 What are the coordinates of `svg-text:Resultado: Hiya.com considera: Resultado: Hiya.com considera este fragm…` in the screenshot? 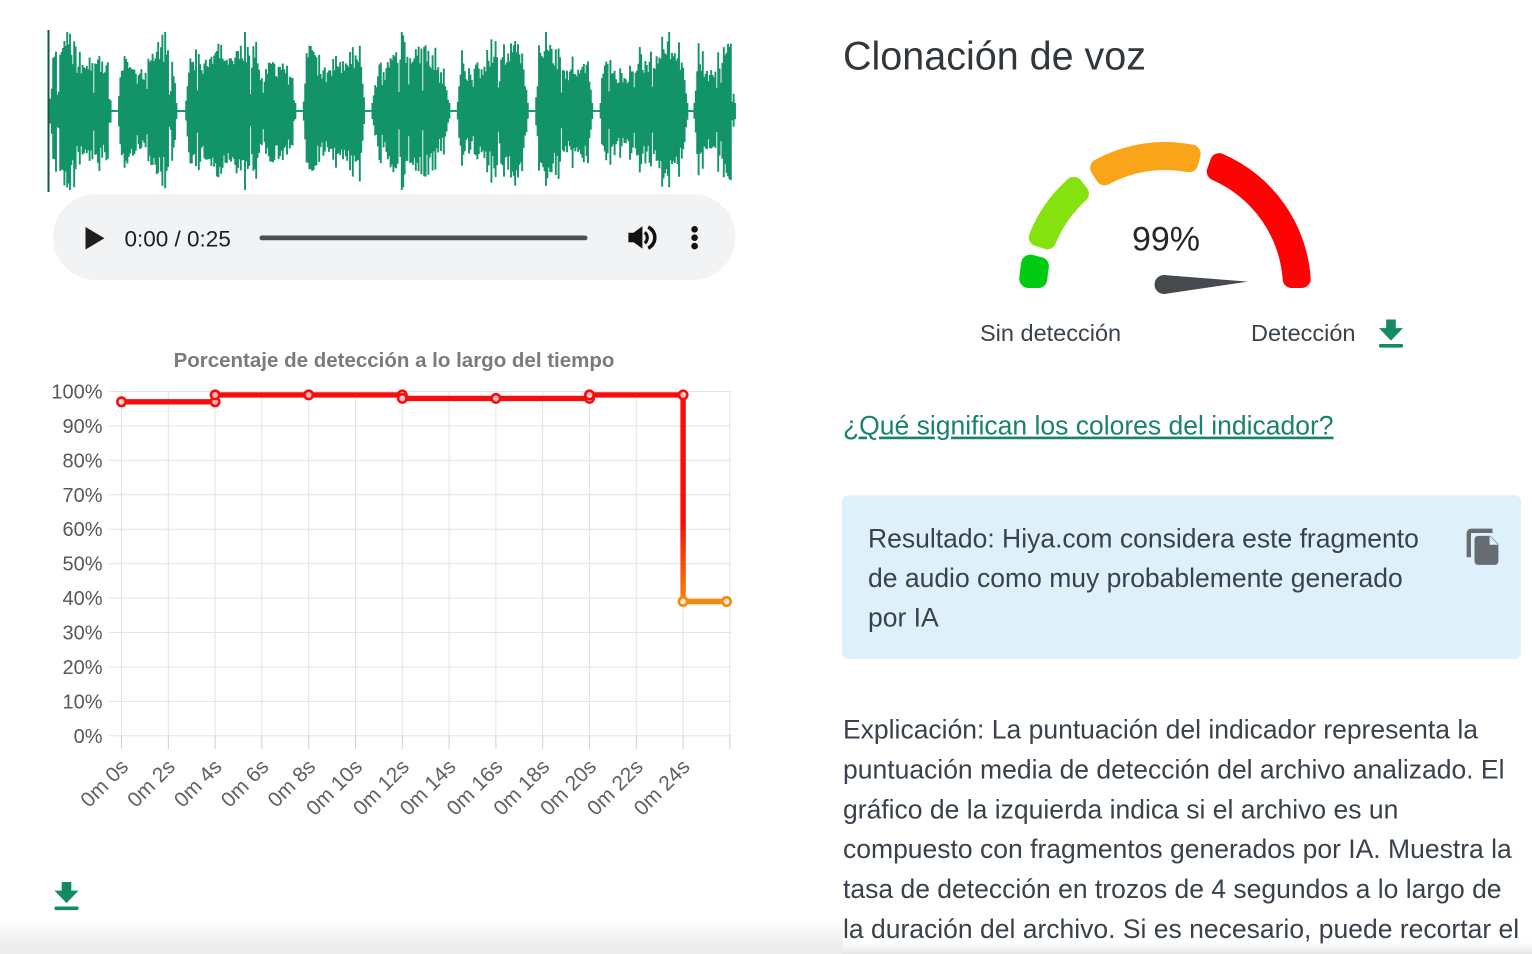 It's located at (1143, 577).